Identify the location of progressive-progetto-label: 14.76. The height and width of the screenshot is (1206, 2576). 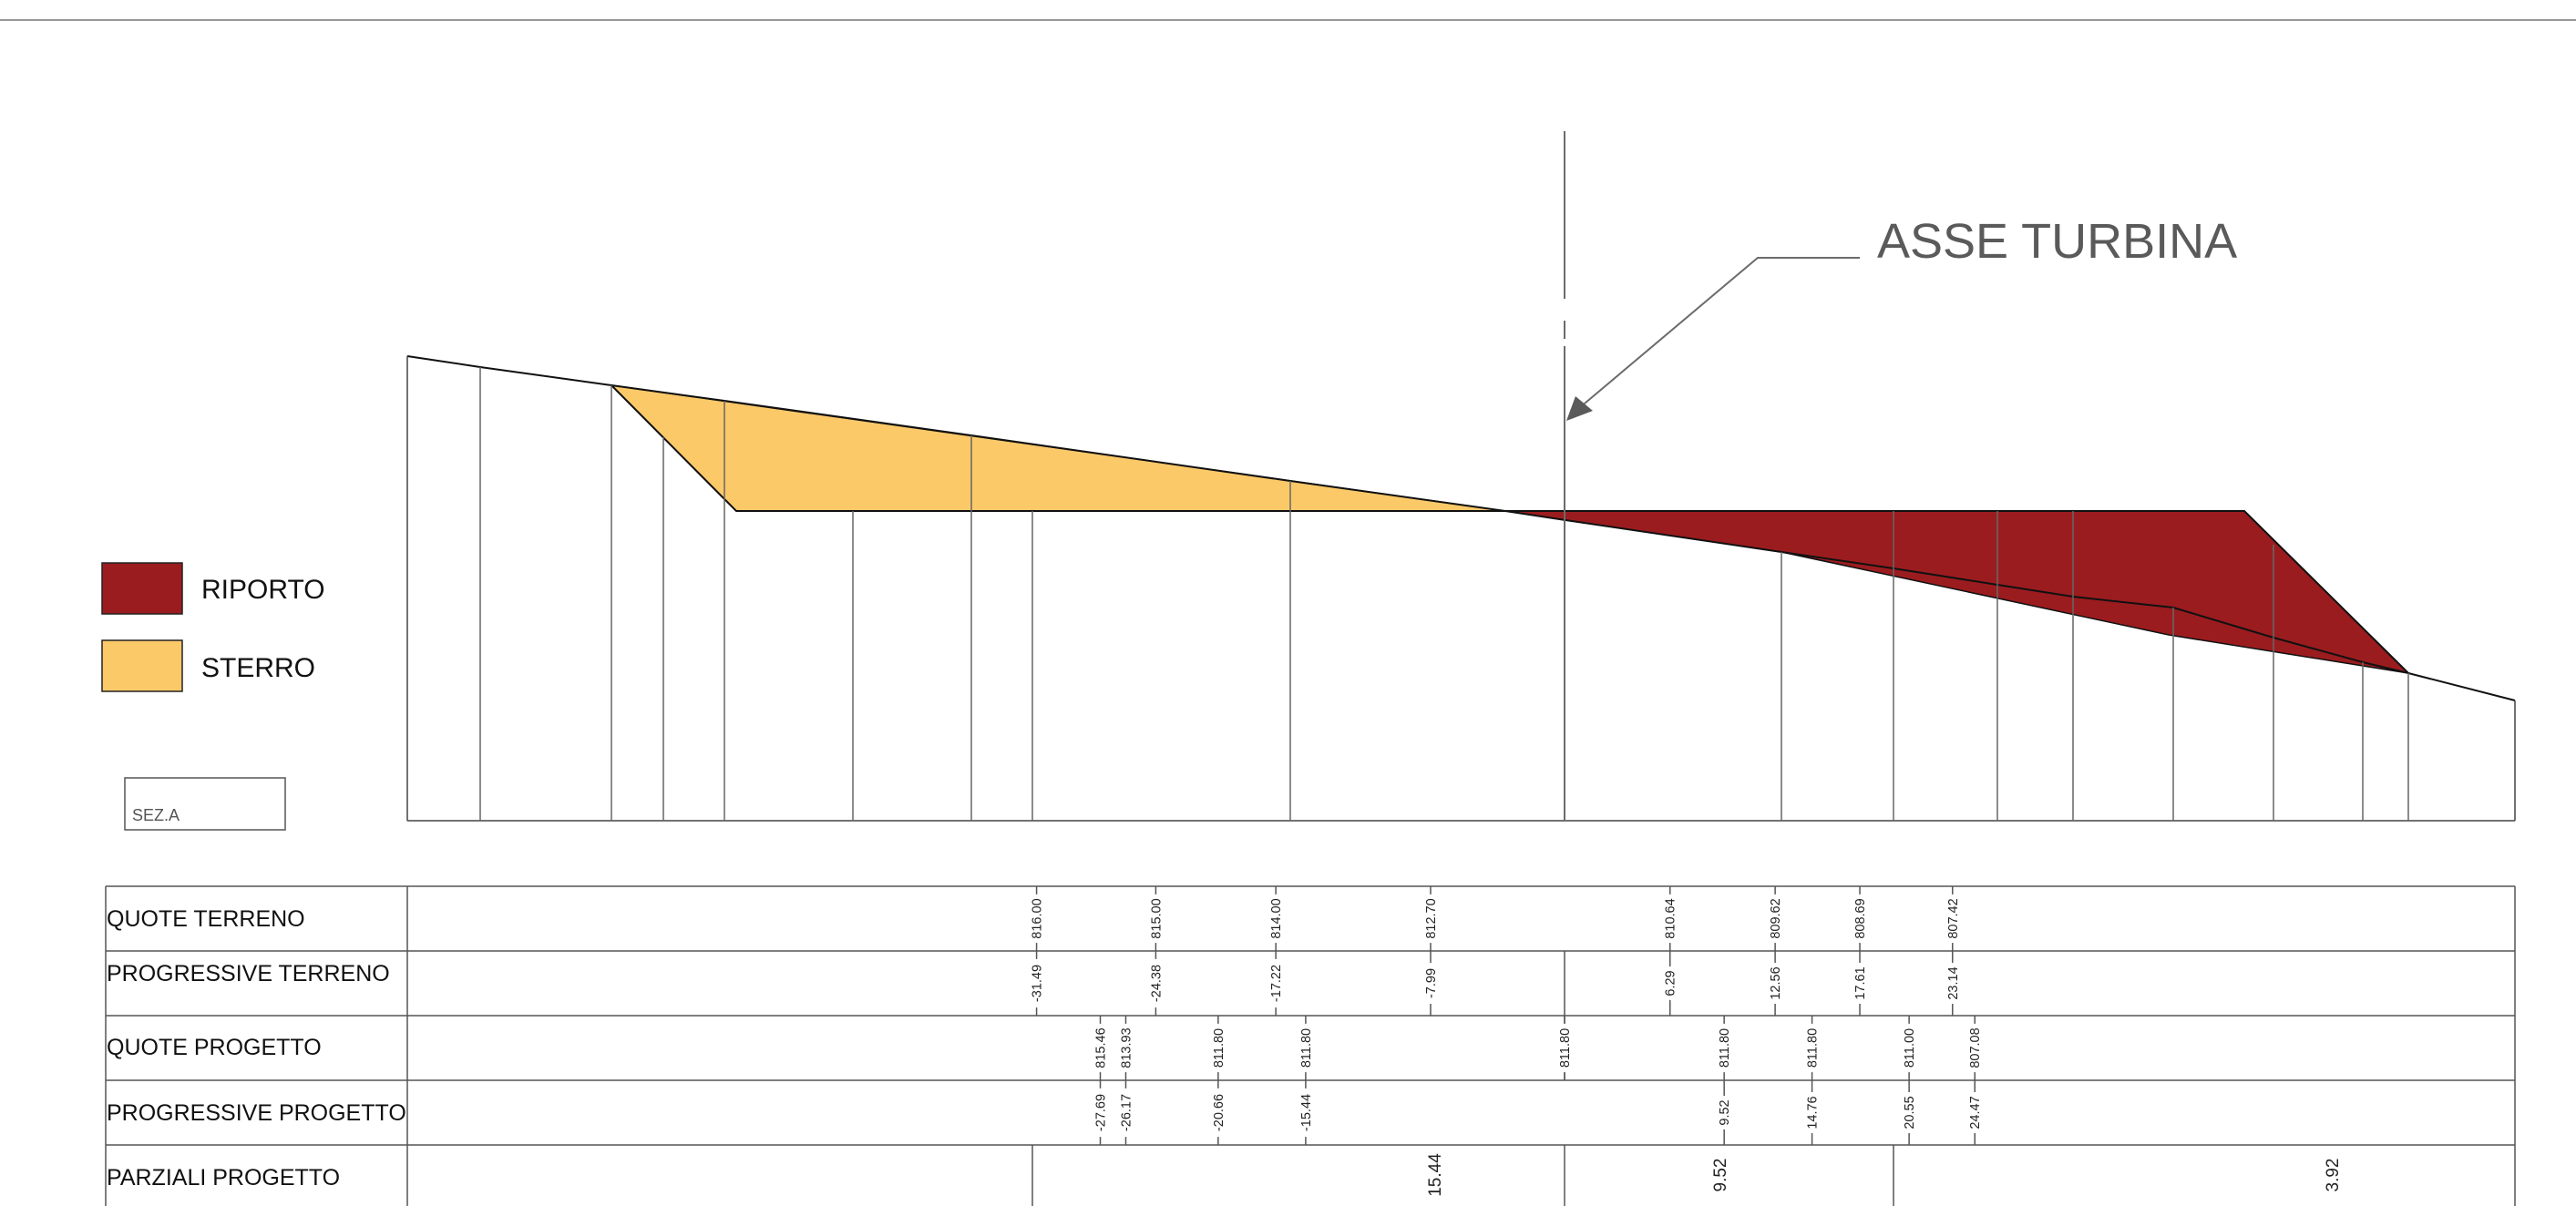
(1814, 1113).